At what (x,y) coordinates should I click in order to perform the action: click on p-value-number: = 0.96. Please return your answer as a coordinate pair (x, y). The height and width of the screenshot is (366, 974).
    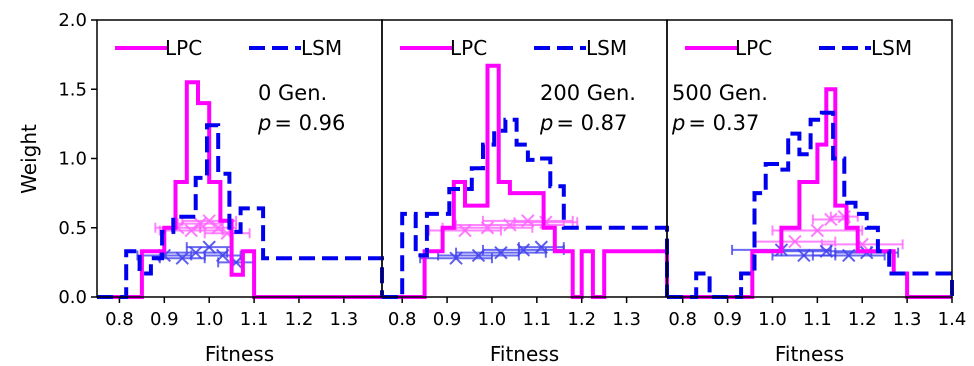
    Looking at the image, I should click on (309, 123).